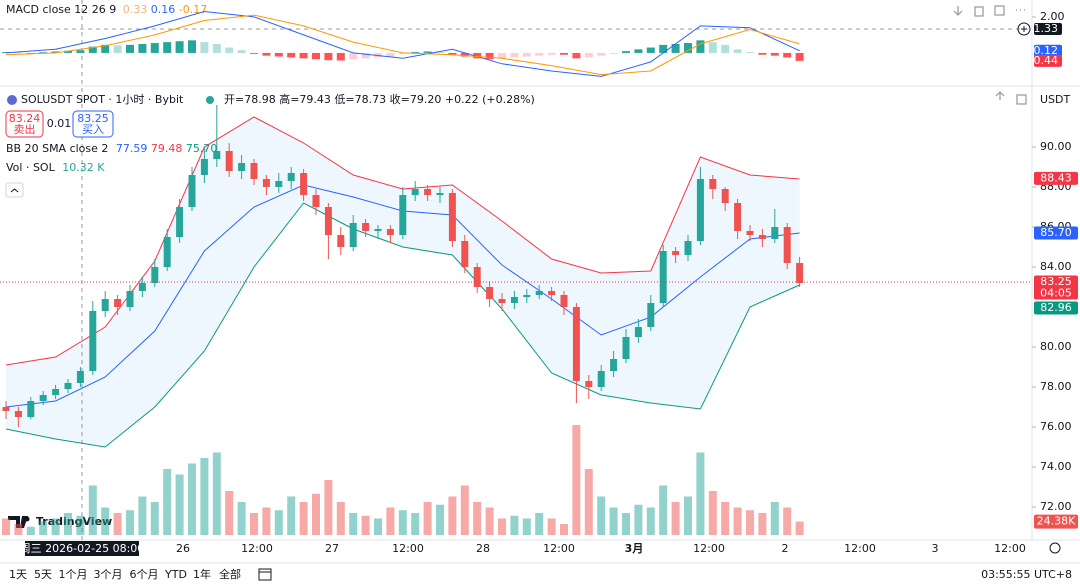 The width and height of the screenshot is (1080, 587). Describe the element at coordinates (24, 124) in the screenshot. I see `sell-button` at that location.